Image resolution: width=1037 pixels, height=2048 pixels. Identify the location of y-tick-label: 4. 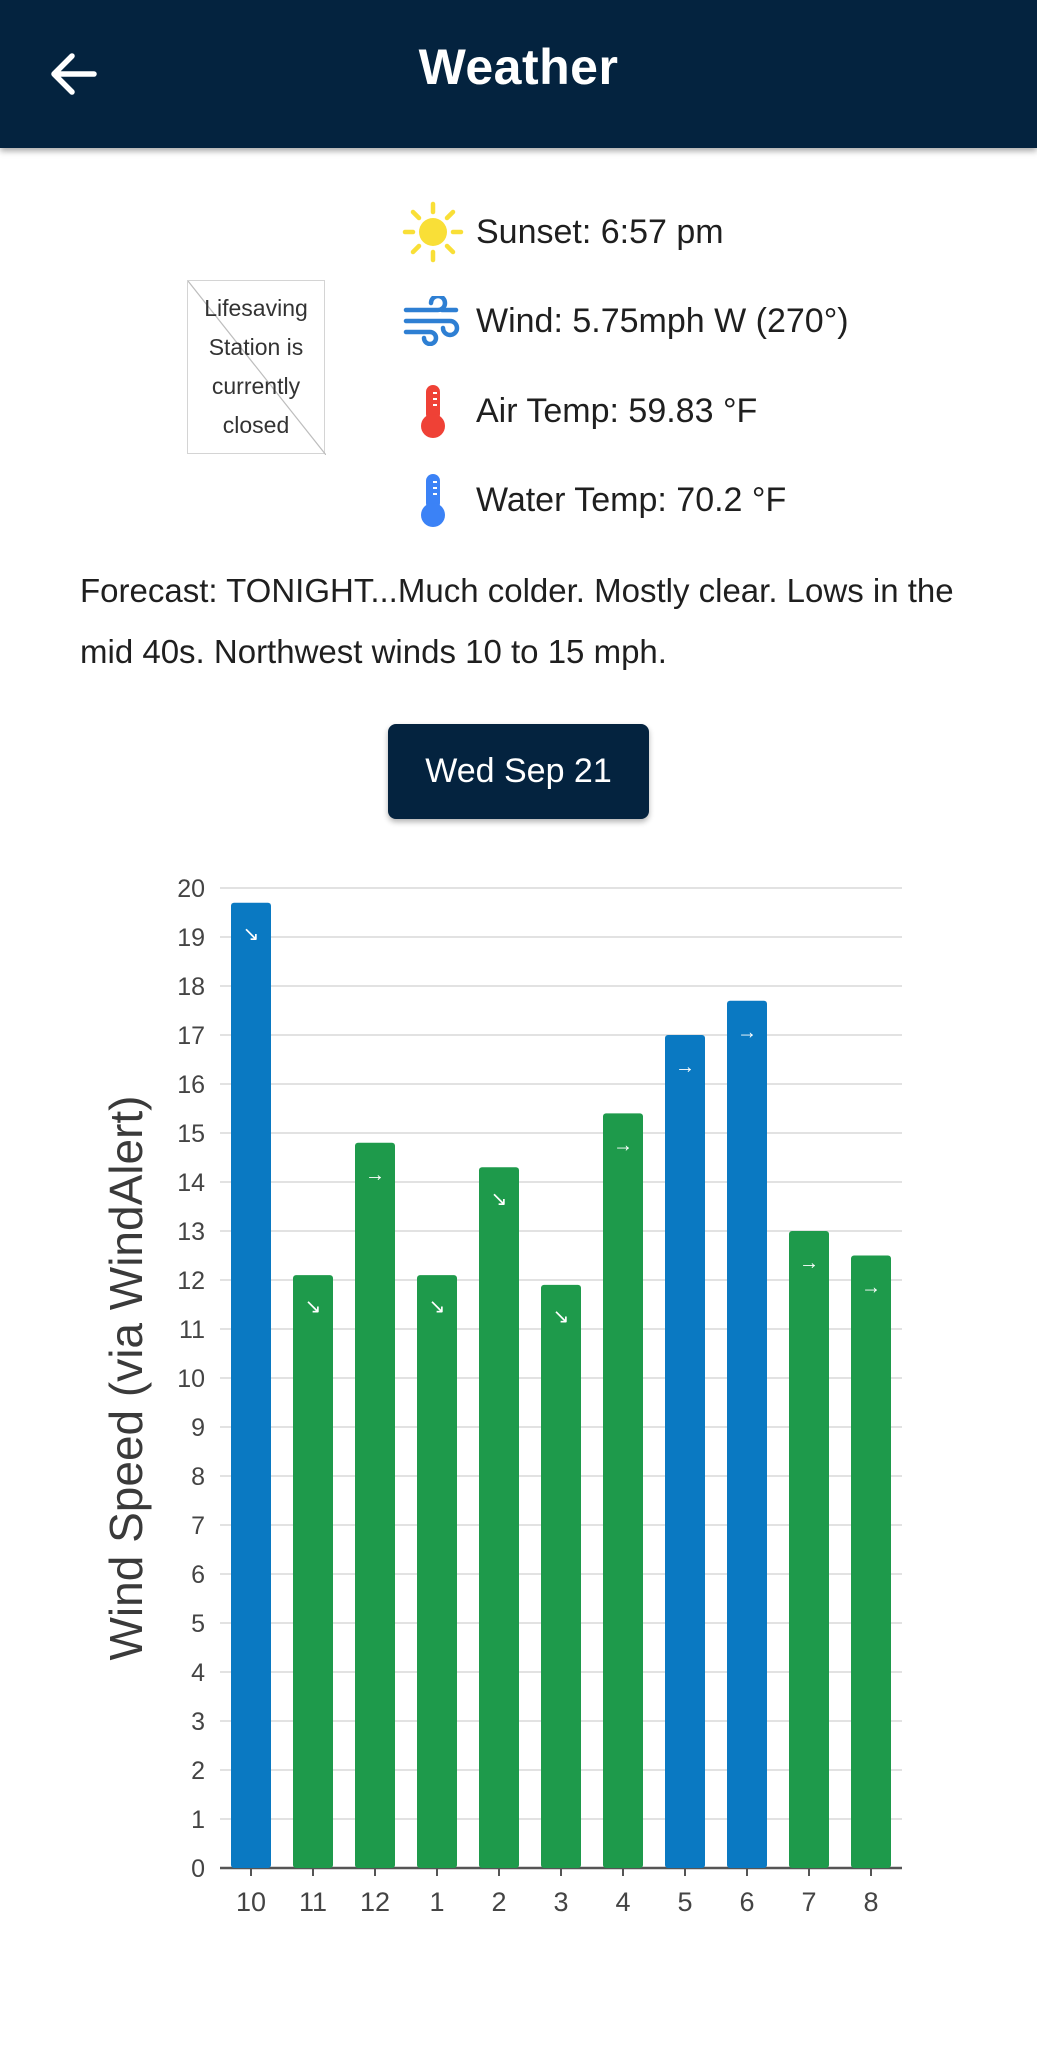
(198, 1673).